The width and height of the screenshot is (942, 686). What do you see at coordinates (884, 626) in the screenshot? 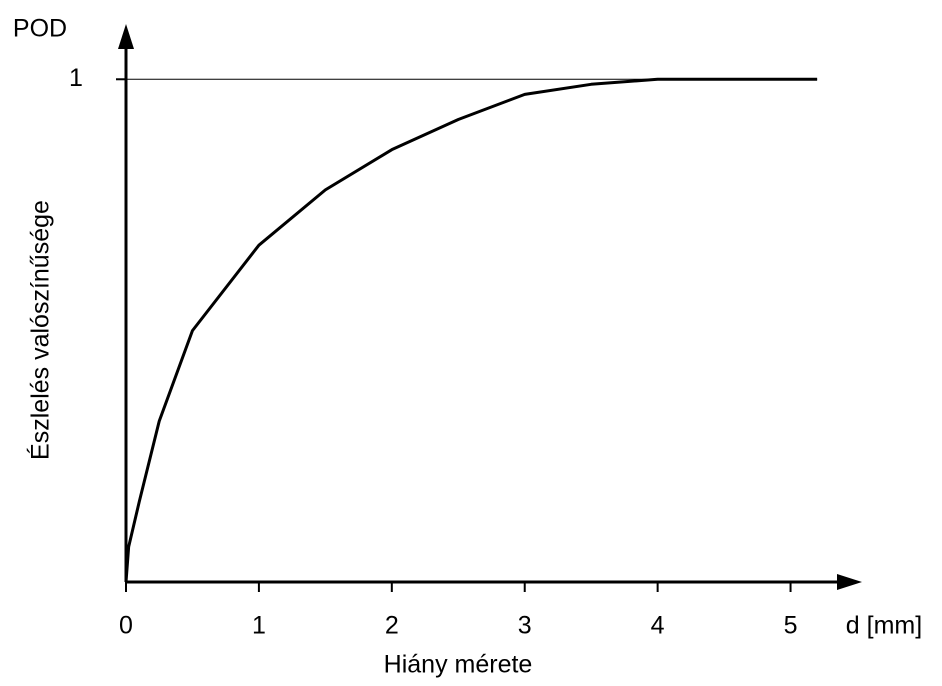
I see `x-axis-end-label: d [mm]` at bounding box center [884, 626].